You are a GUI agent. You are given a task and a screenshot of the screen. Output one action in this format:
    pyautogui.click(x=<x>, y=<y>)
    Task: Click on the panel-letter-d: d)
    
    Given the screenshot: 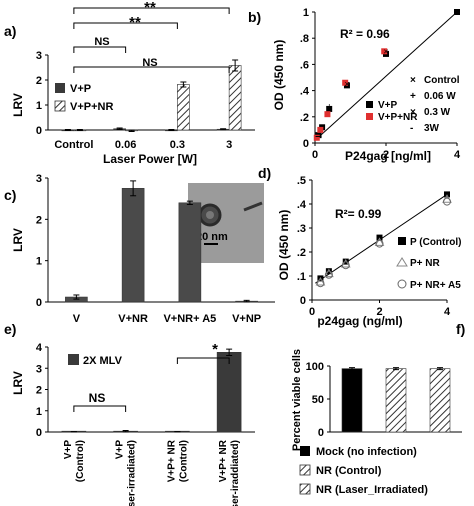 What is the action you would take?
    pyautogui.click(x=264, y=173)
    